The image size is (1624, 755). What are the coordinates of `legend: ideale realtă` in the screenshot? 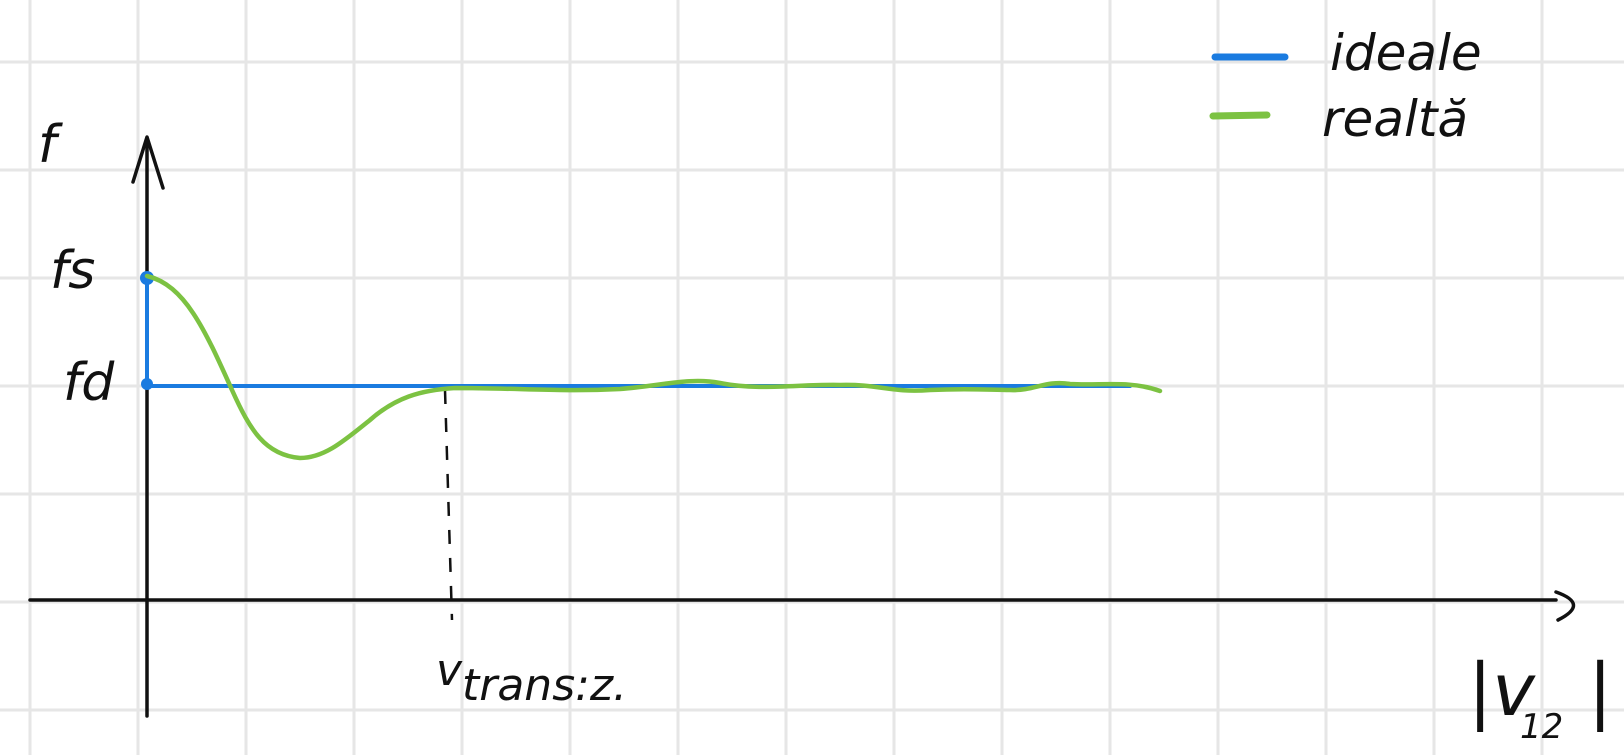 It's located at (1345, 86).